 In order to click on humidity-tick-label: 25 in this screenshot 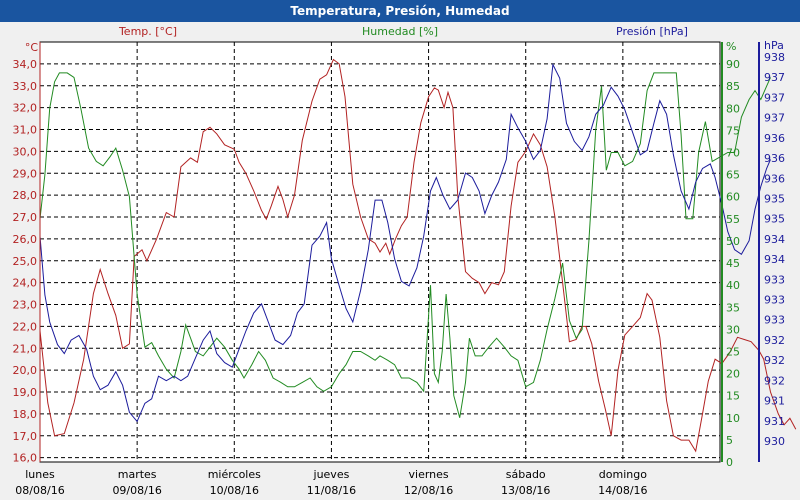, I will do `click(733, 351)`.